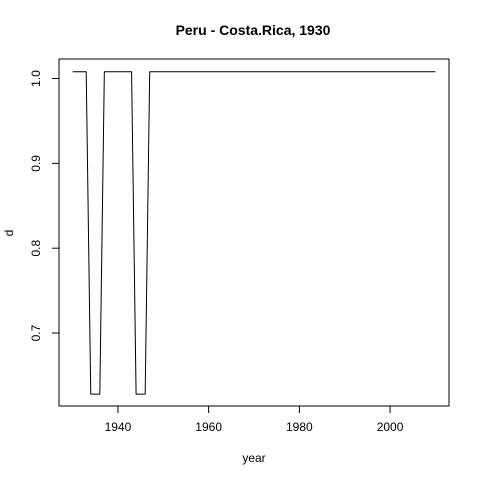 This screenshot has width=480, height=480. I want to click on y-tick-label: 0.7, so click(36, 332).